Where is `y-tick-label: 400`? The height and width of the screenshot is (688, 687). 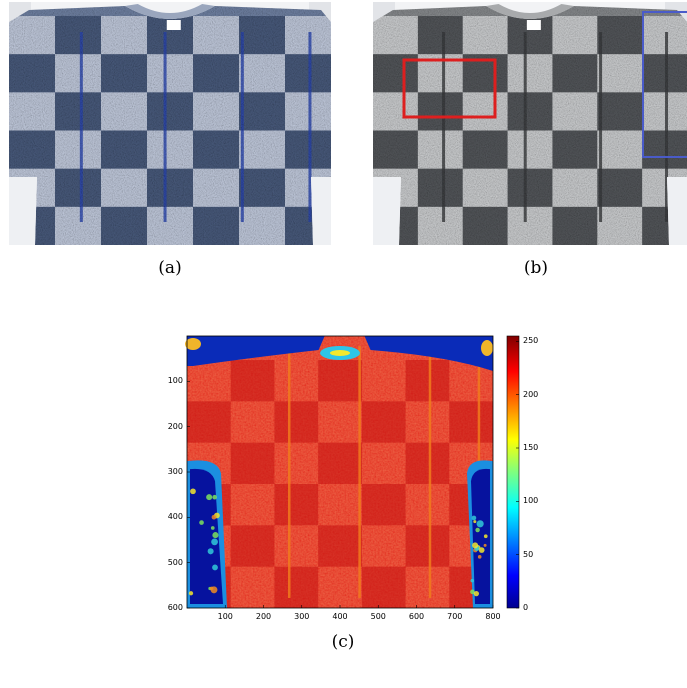
y-tick-label: 400 is located at coordinates (175, 517).